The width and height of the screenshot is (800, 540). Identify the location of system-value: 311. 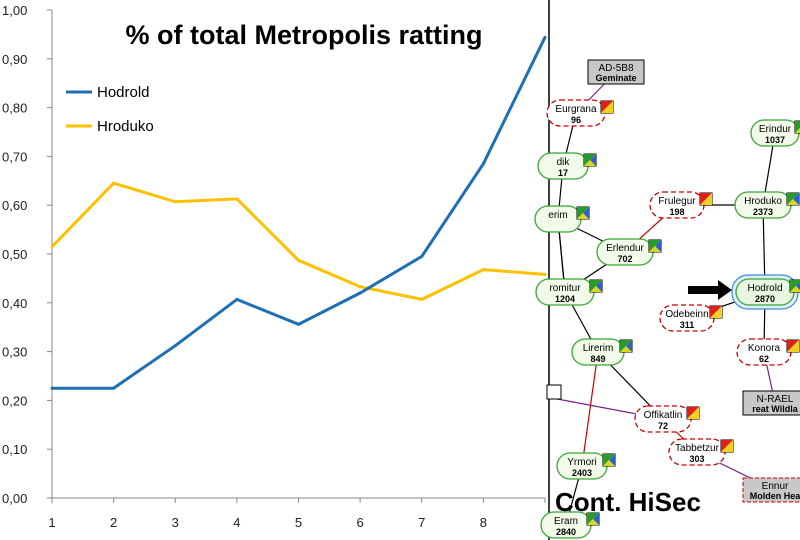
(687, 325).